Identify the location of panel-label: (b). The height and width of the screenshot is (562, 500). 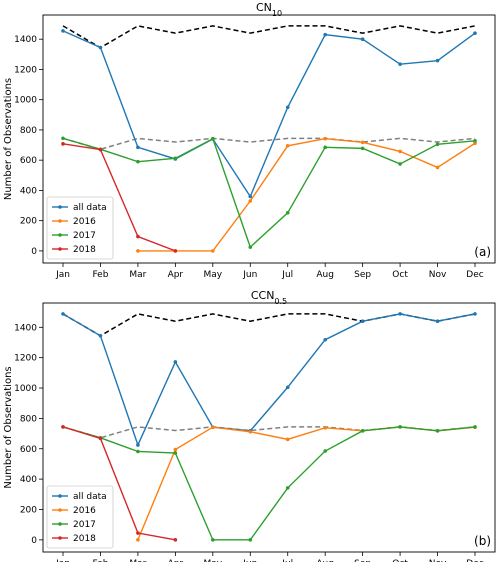
(482, 541).